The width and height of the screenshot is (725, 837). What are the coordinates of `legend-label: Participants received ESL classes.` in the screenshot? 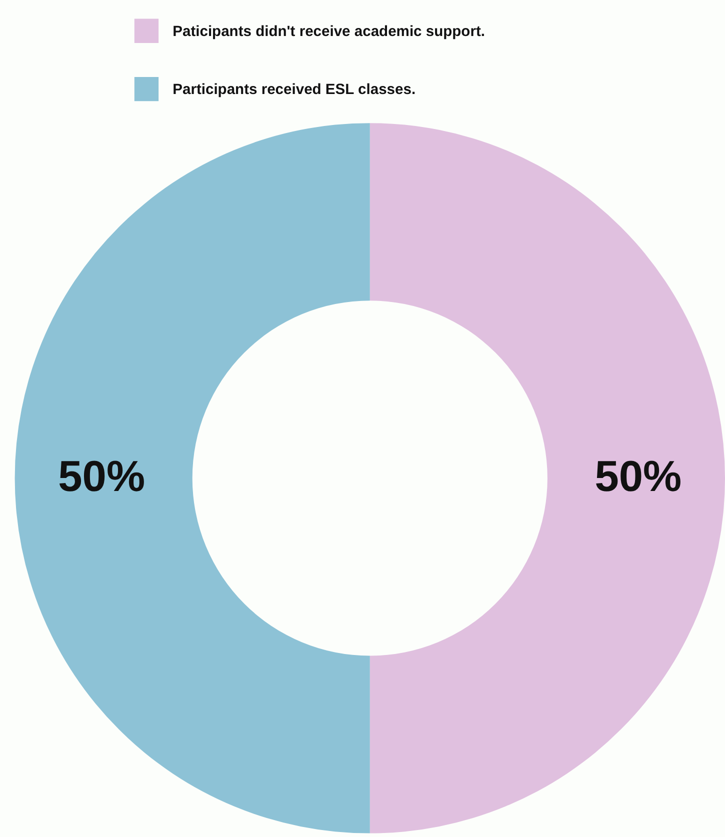 It's located at (294, 90).